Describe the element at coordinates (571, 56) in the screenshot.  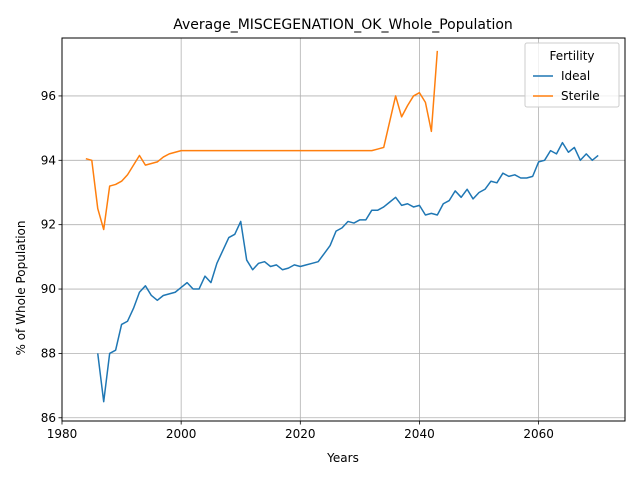
I see `legend-title: Fertility` at that location.